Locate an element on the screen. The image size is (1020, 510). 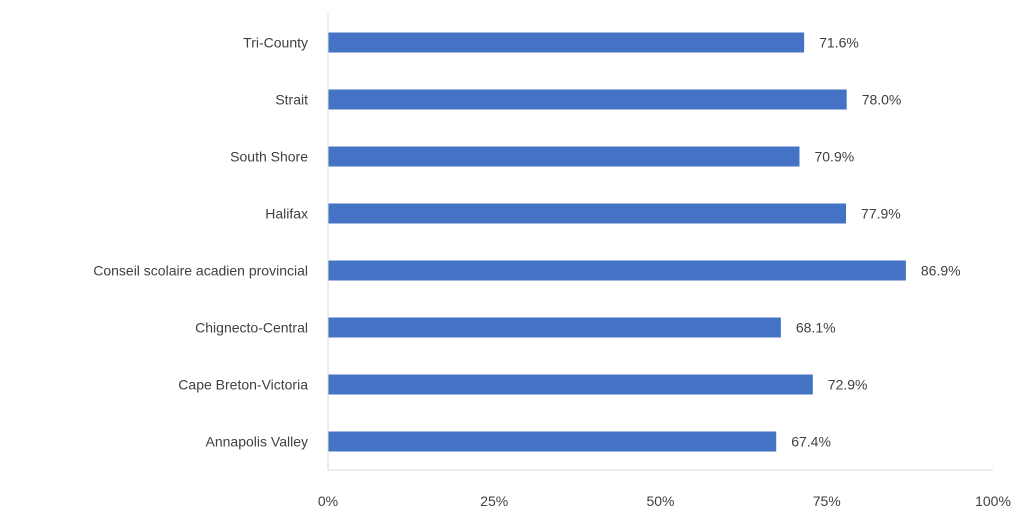
x-tick-label: 25% is located at coordinates (494, 501).